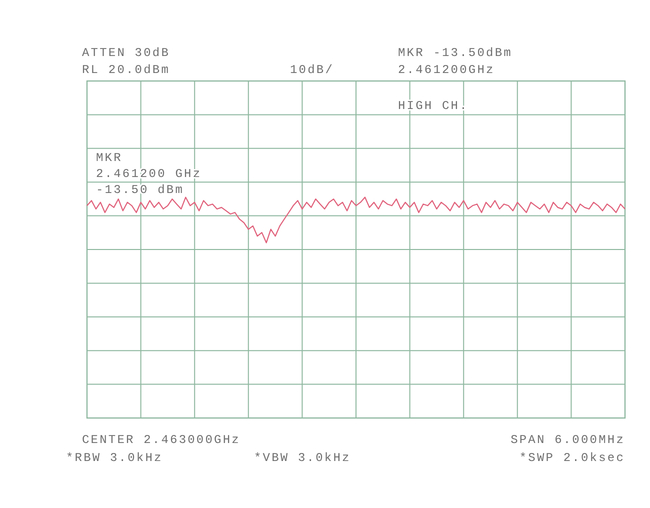 This screenshot has height=508, width=650. I want to click on text: 2.461200GHz, so click(446, 70).